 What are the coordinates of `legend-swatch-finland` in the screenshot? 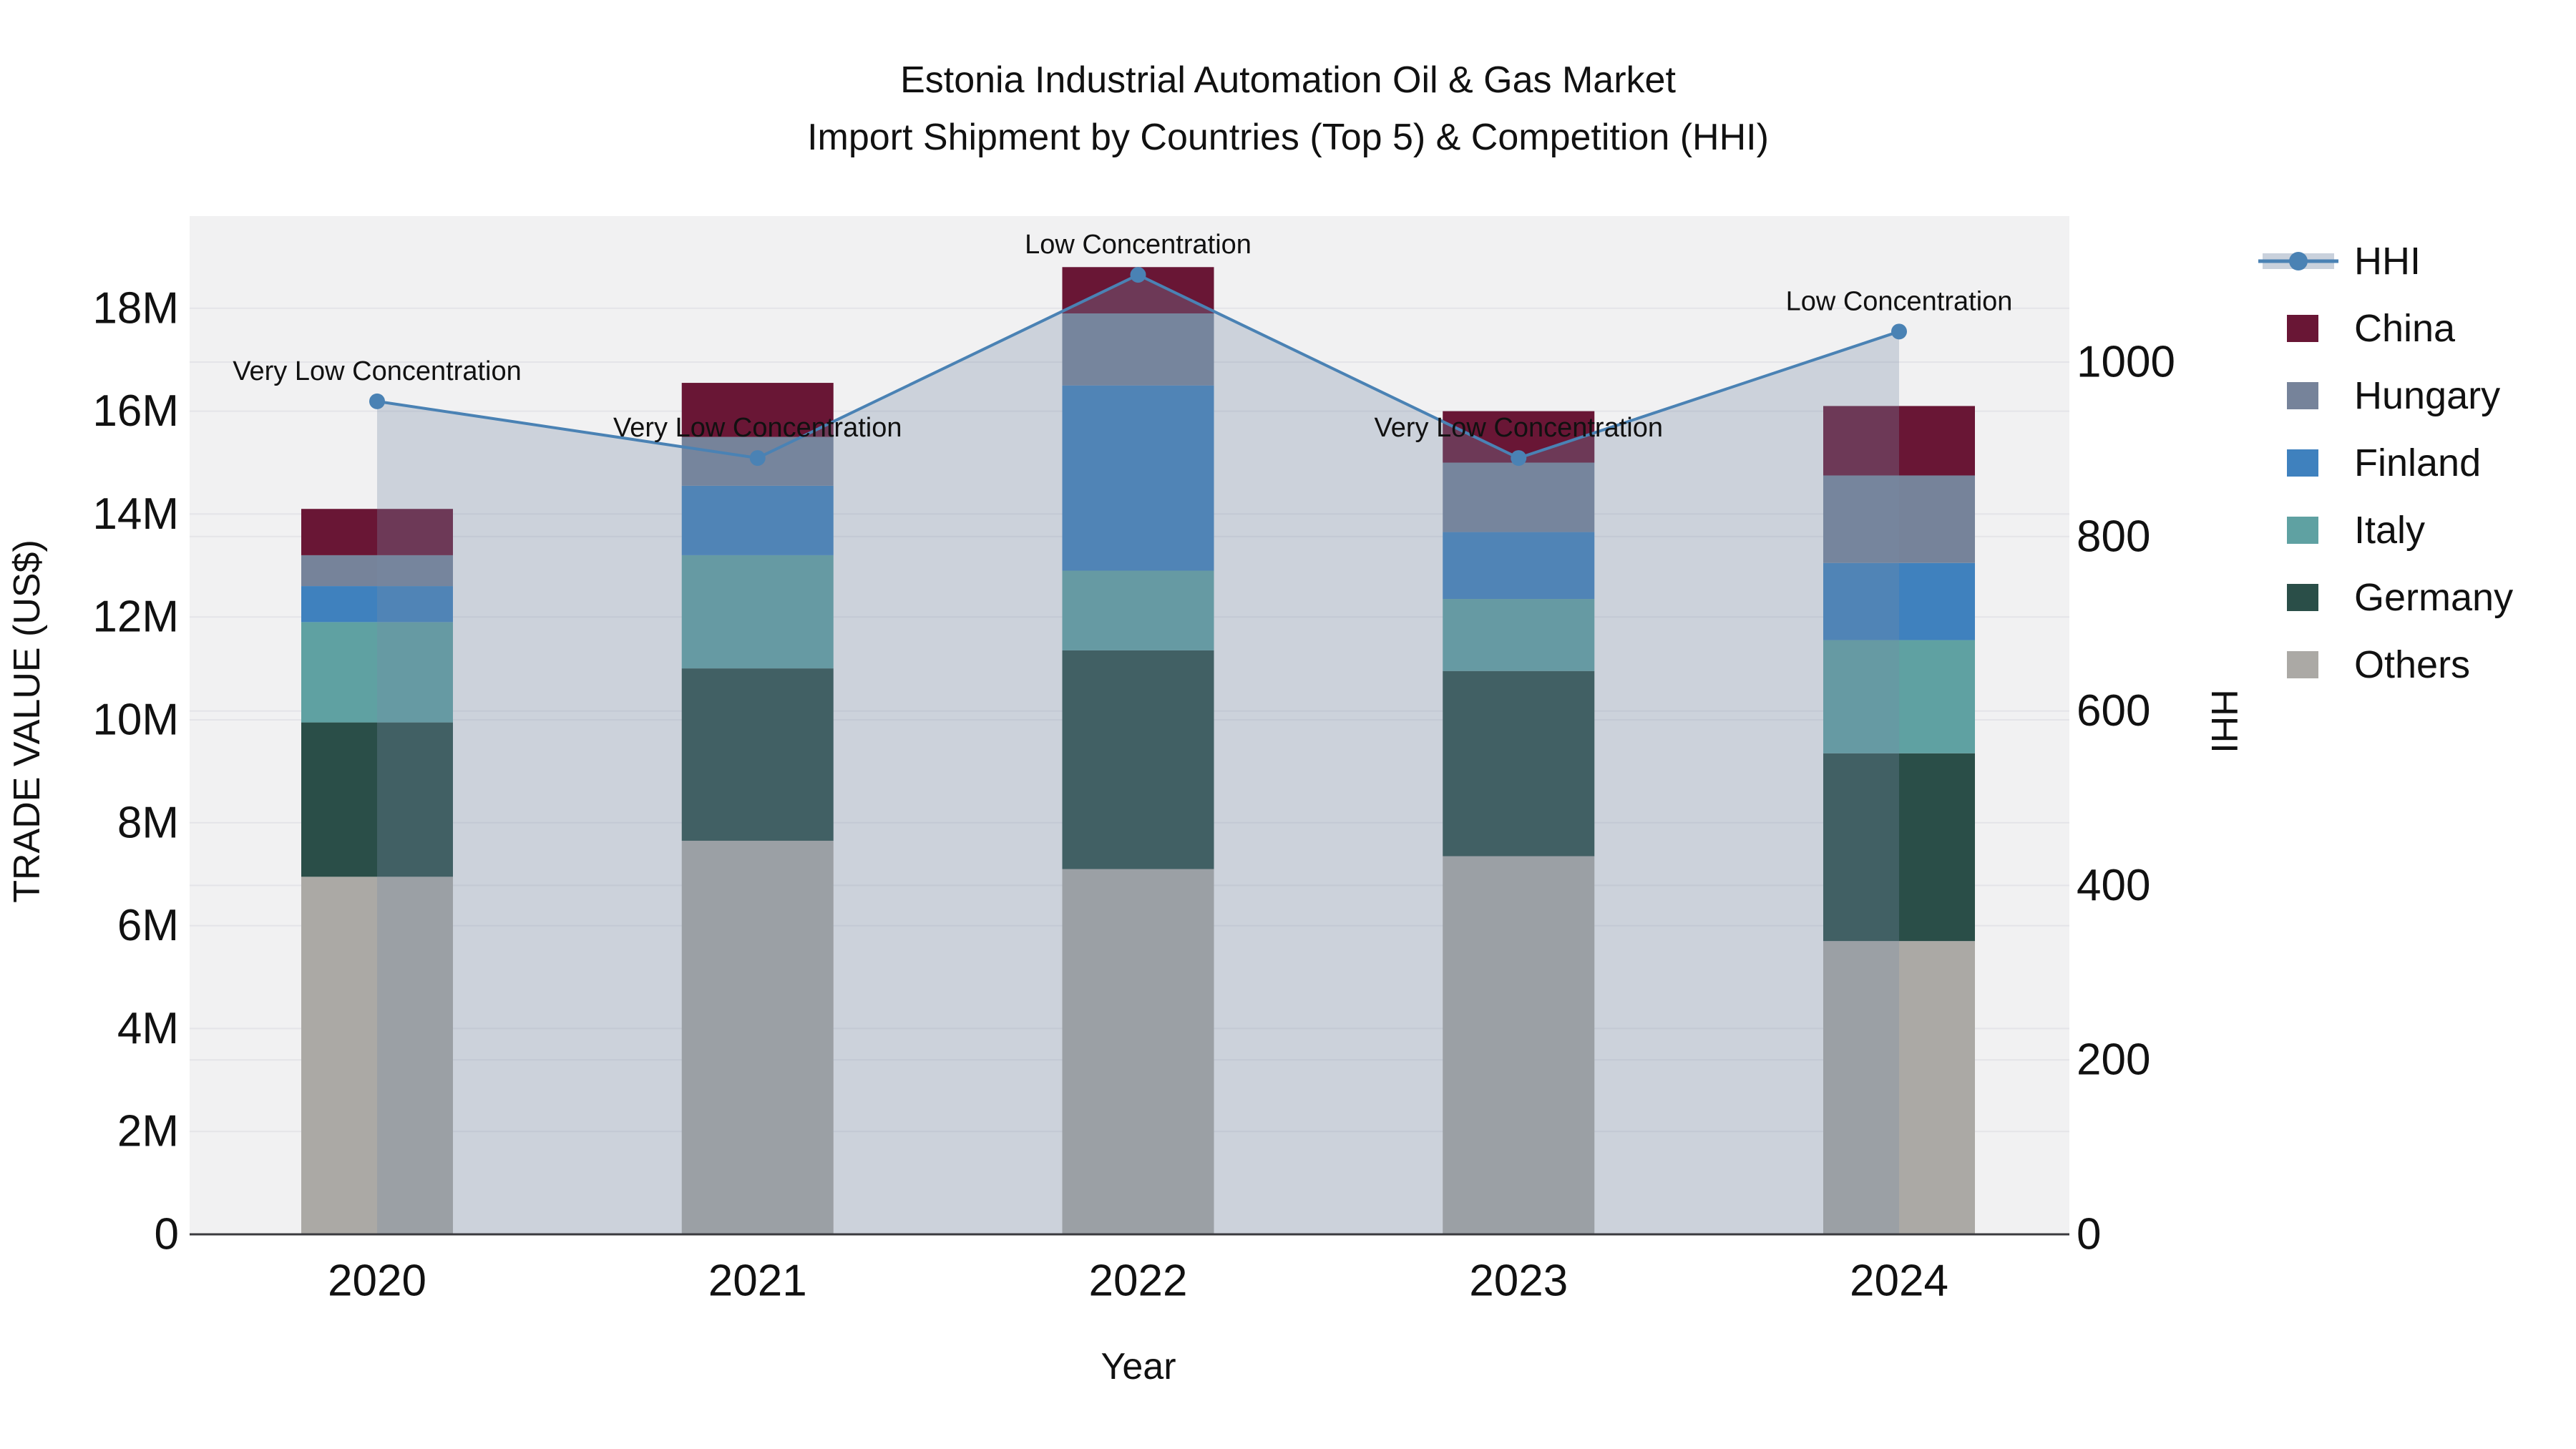 It's located at (2302, 463).